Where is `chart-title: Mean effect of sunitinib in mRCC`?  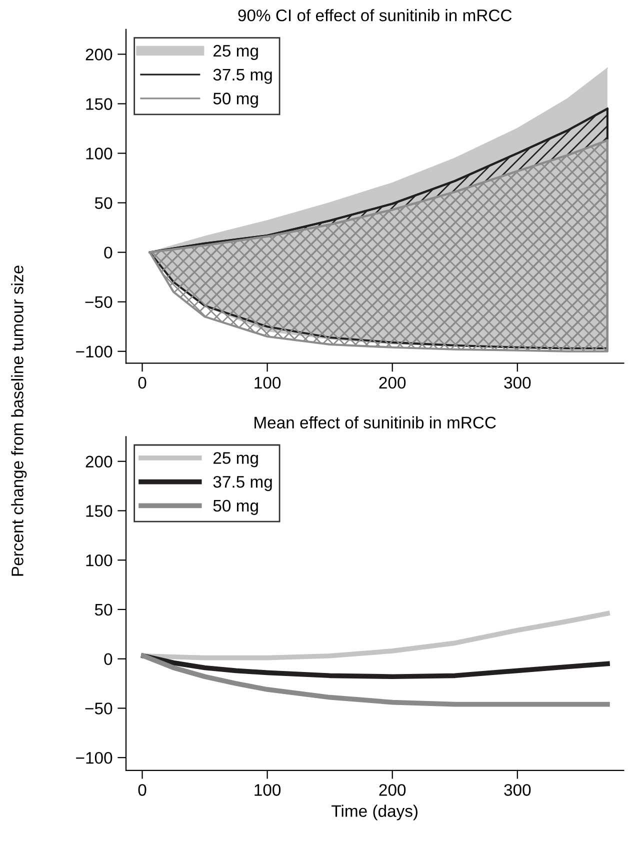
chart-title: Mean effect of sunitinib in mRCC is located at coordinates (375, 422).